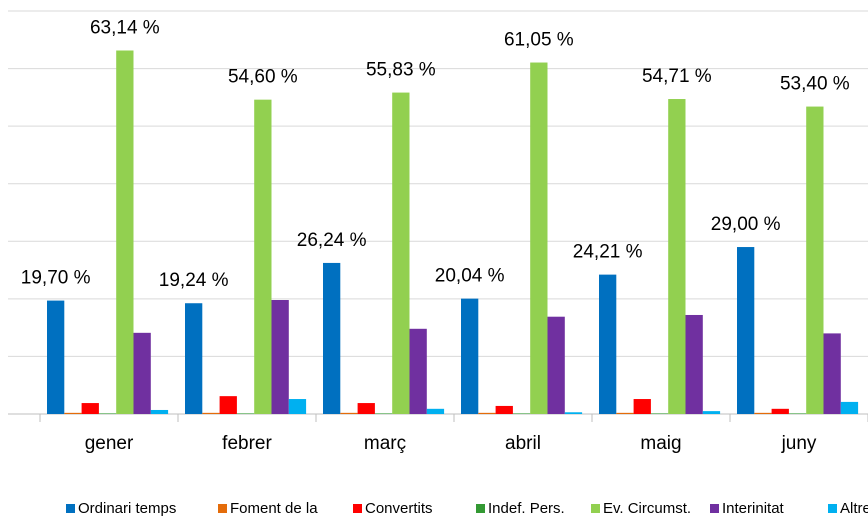  Describe the element at coordinates (274, 508) in the screenshot. I see `legend-label: Foment de la` at that location.